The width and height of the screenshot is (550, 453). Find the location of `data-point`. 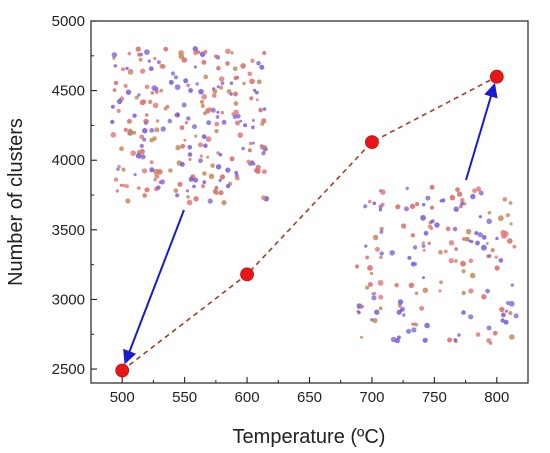

data-point is located at coordinates (372, 142).